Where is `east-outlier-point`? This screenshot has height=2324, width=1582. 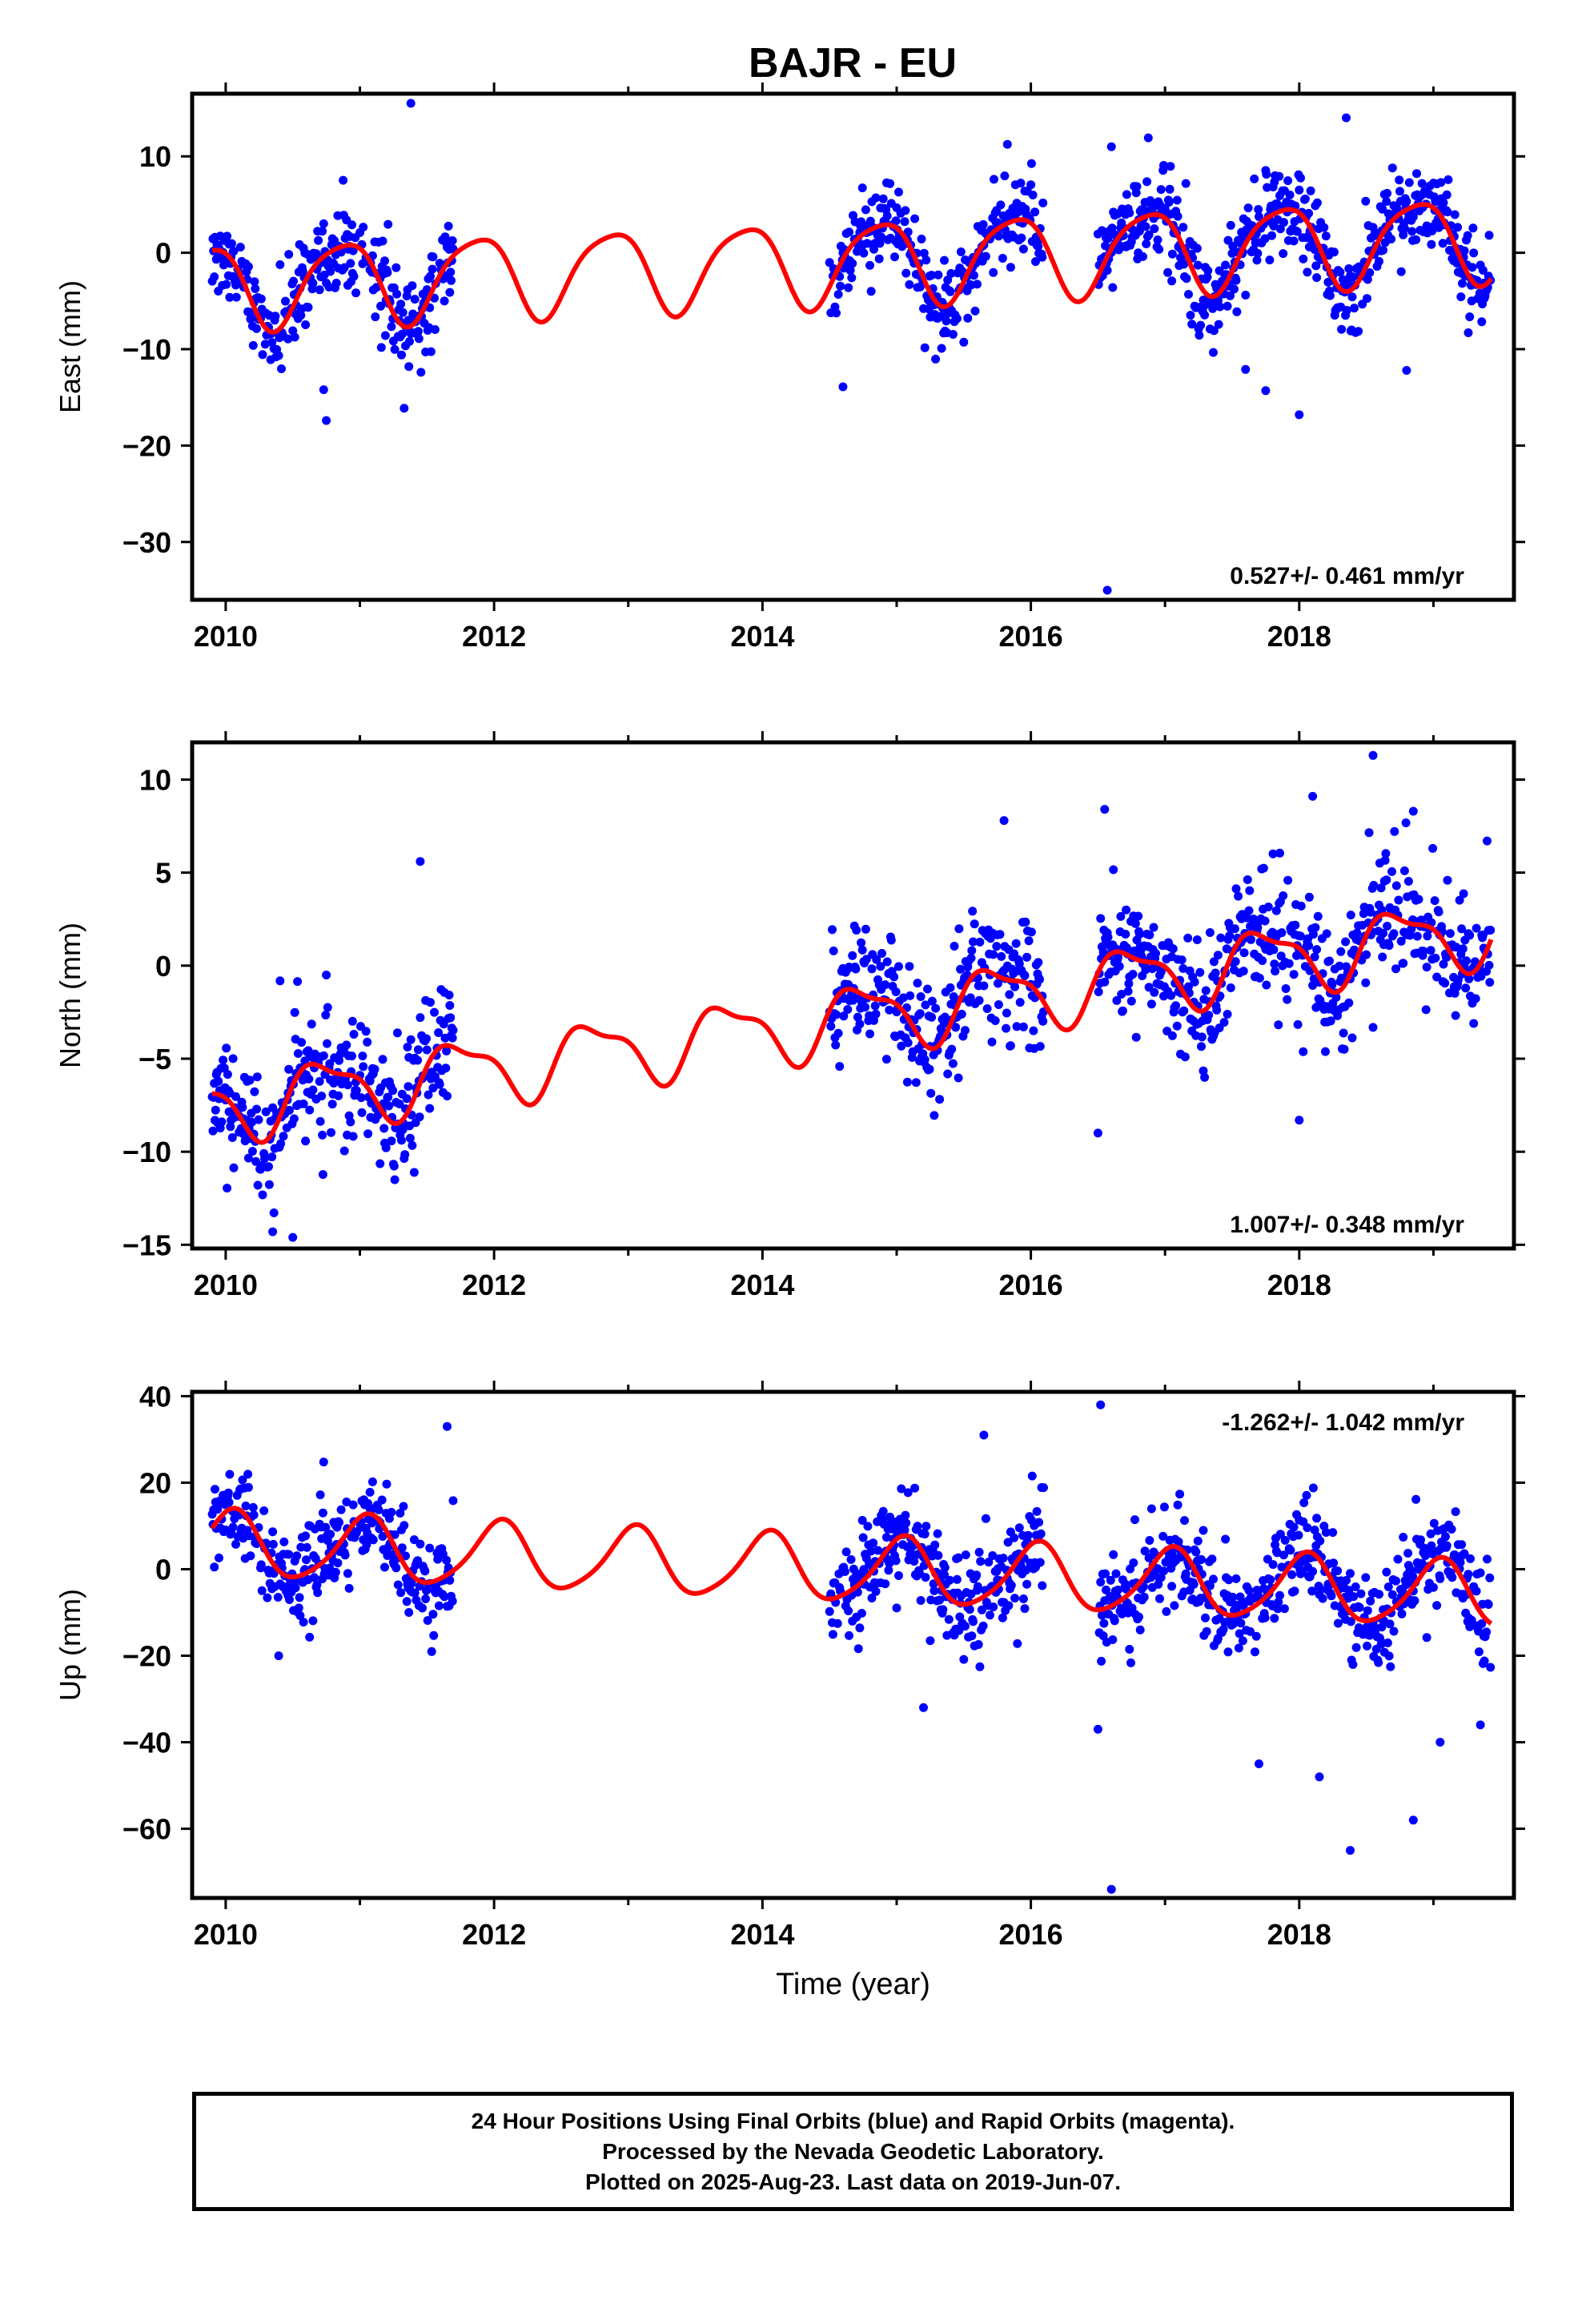 east-outlier-point is located at coordinates (1111, 146).